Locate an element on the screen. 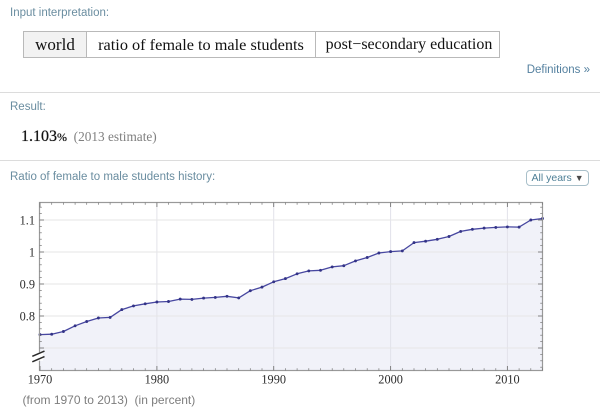 This screenshot has height=407, width=600. svg-text: 1970 is located at coordinates (40, 379).